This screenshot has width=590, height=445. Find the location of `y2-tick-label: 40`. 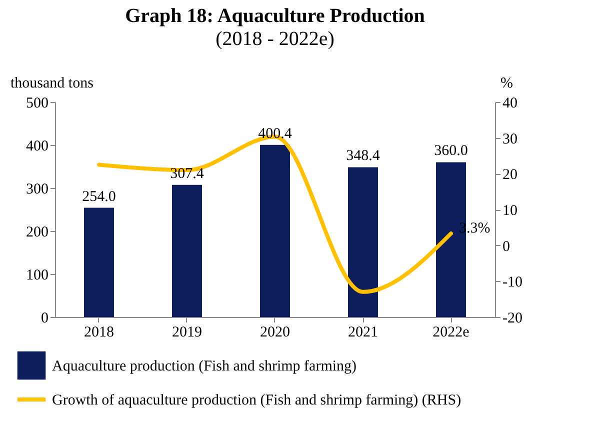

y2-tick-label: 40 is located at coordinates (510, 104).